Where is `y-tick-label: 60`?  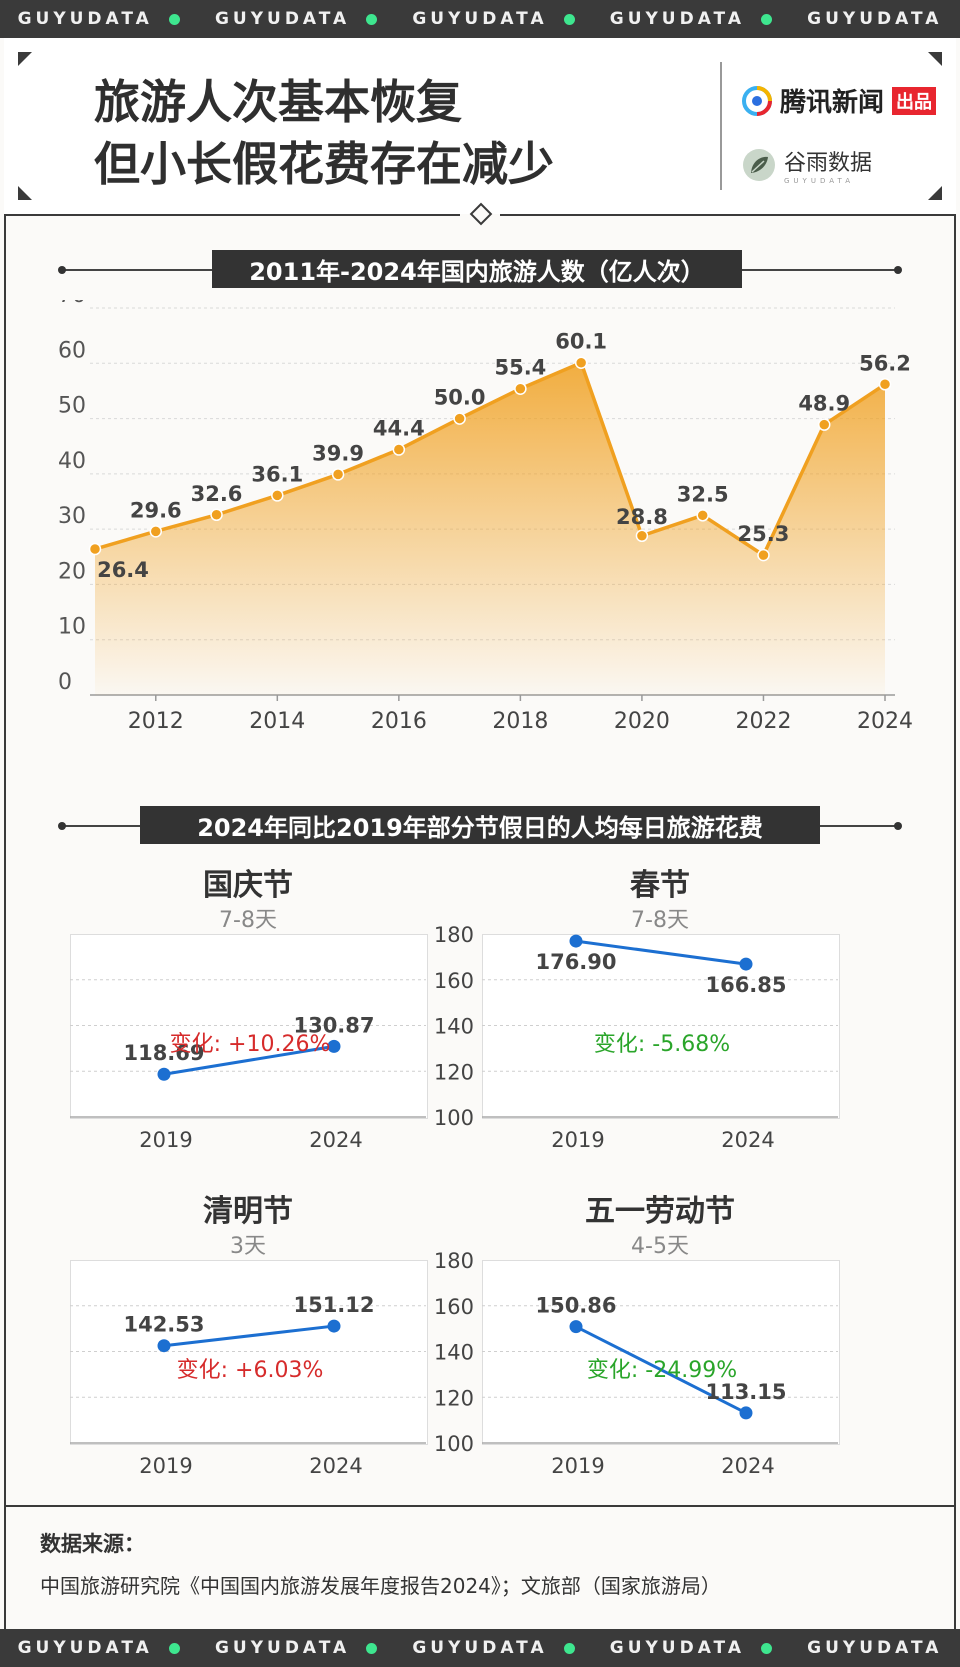
y-tick-label: 60 is located at coordinates (72, 350).